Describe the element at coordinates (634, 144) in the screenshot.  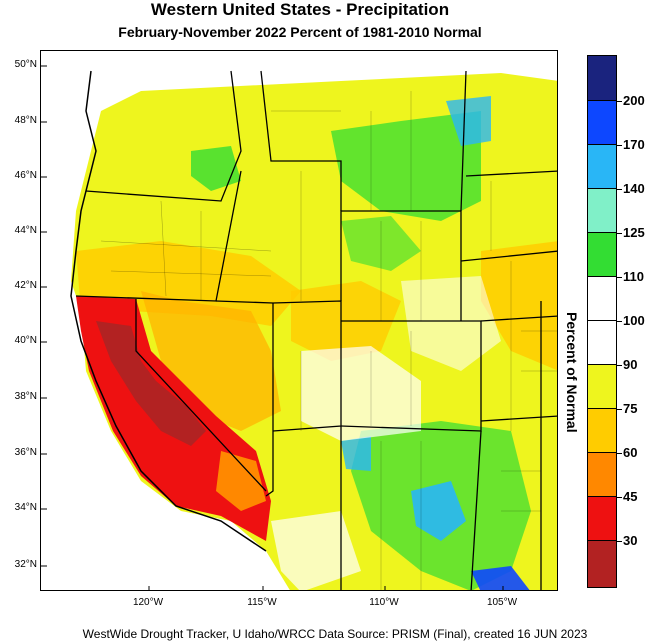
I see `legend-label-170: 170` at that location.